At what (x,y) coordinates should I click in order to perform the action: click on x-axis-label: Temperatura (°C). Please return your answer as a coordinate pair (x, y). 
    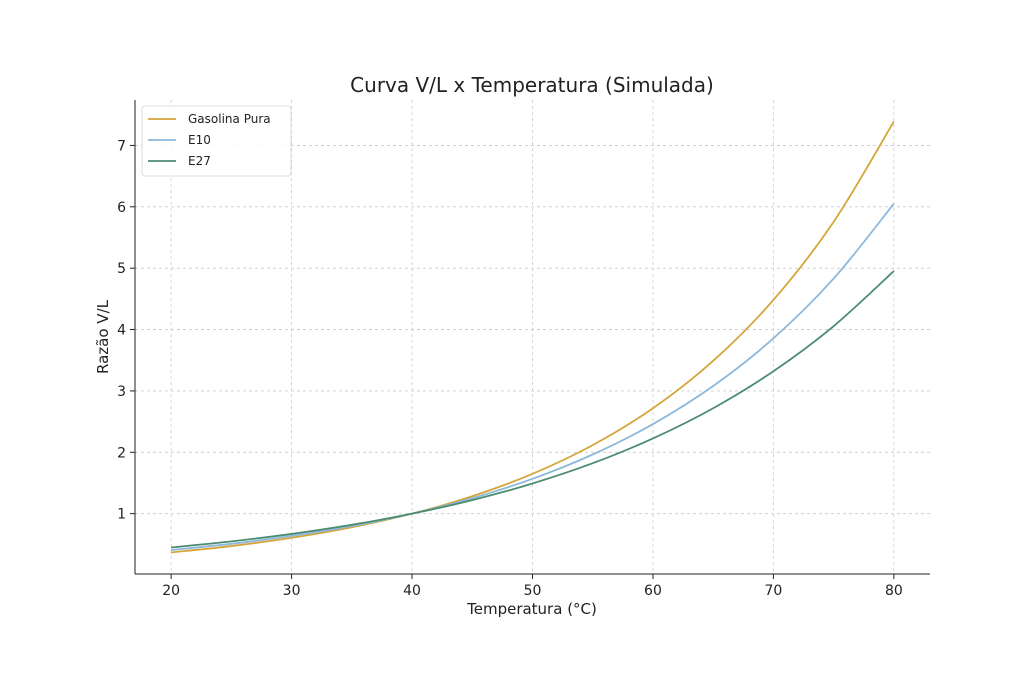
    Looking at the image, I should click on (531, 609).